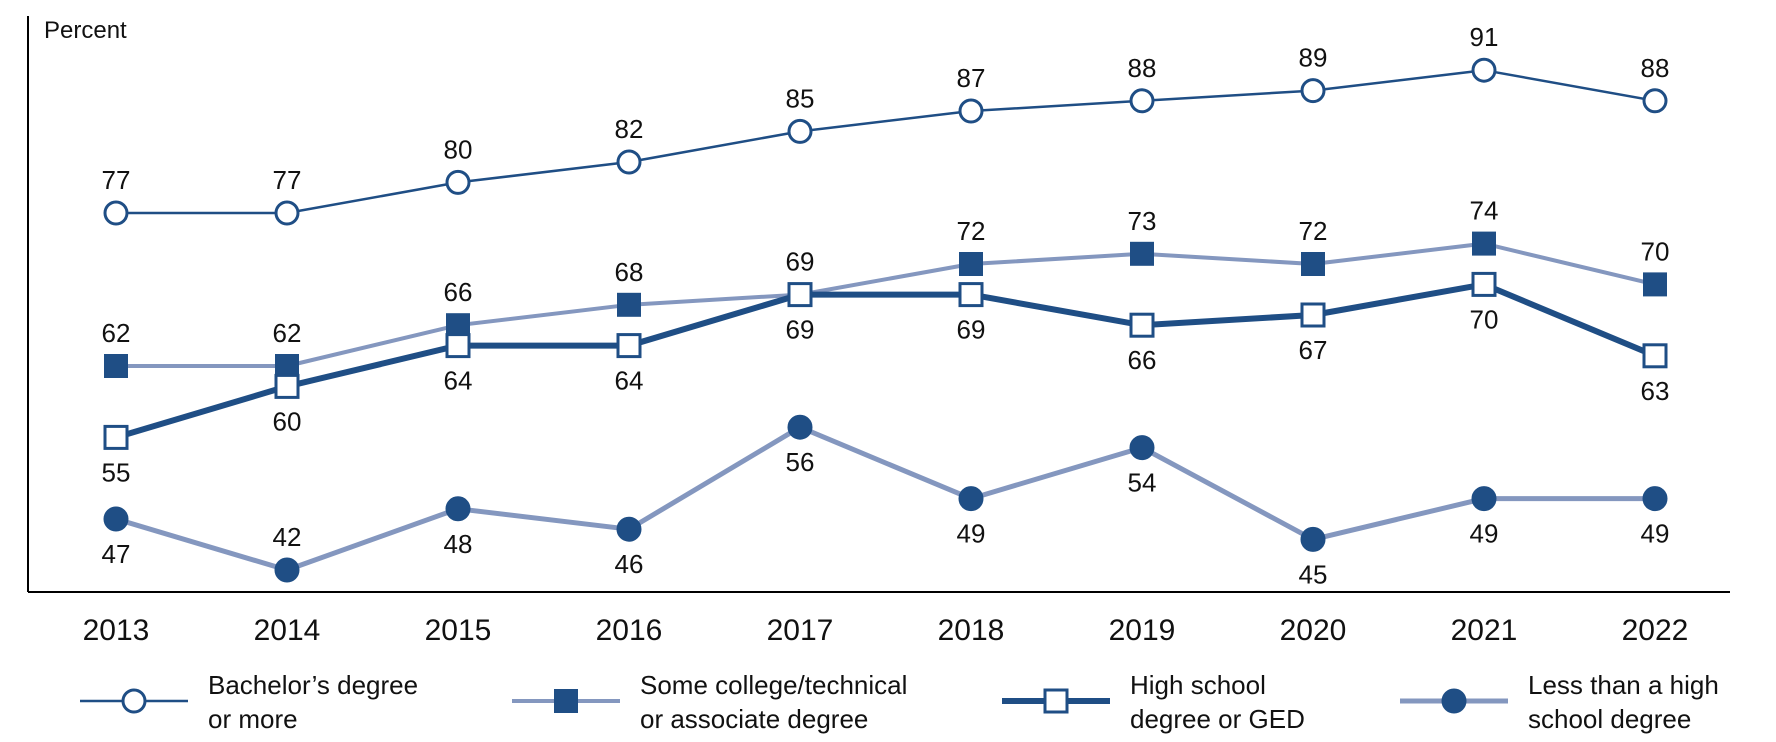 This screenshot has height=742, width=1776. What do you see at coordinates (1313, 350) in the screenshot?
I see `data-label: 67` at bounding box center [1313, 350].